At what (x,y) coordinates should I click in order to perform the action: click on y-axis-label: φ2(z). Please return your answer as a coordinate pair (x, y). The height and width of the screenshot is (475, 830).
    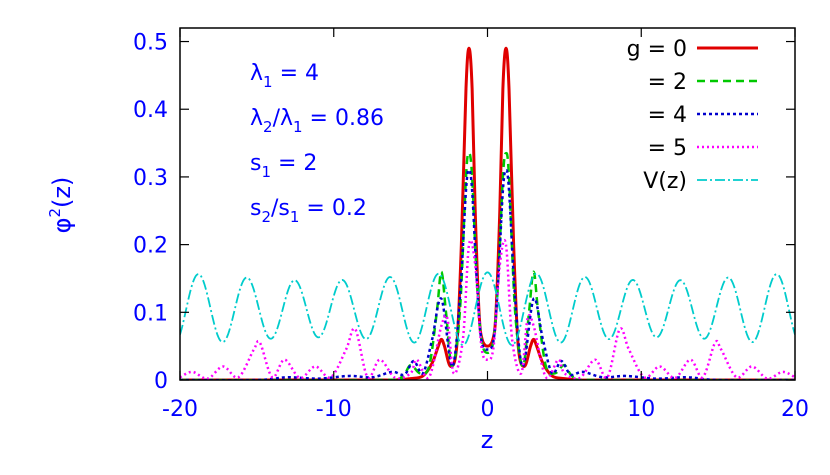
    Looking at the image, I should click on (61, 205).